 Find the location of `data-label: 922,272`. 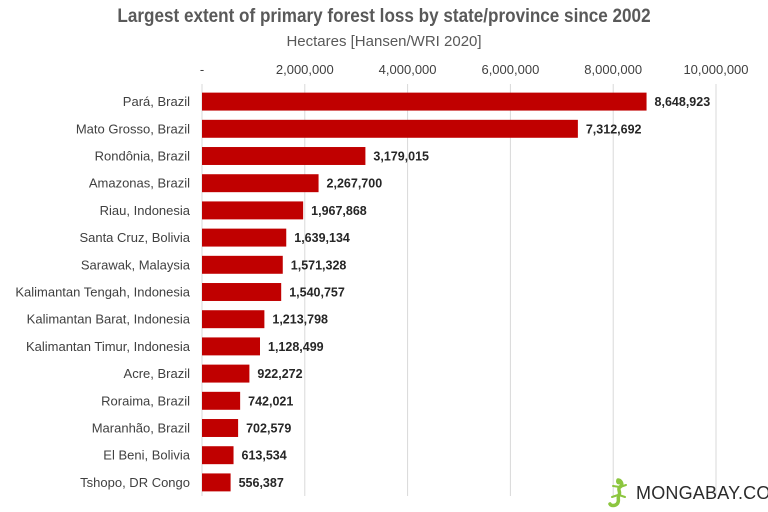

data-label: 922,272 is located at coordinates (279, 374).